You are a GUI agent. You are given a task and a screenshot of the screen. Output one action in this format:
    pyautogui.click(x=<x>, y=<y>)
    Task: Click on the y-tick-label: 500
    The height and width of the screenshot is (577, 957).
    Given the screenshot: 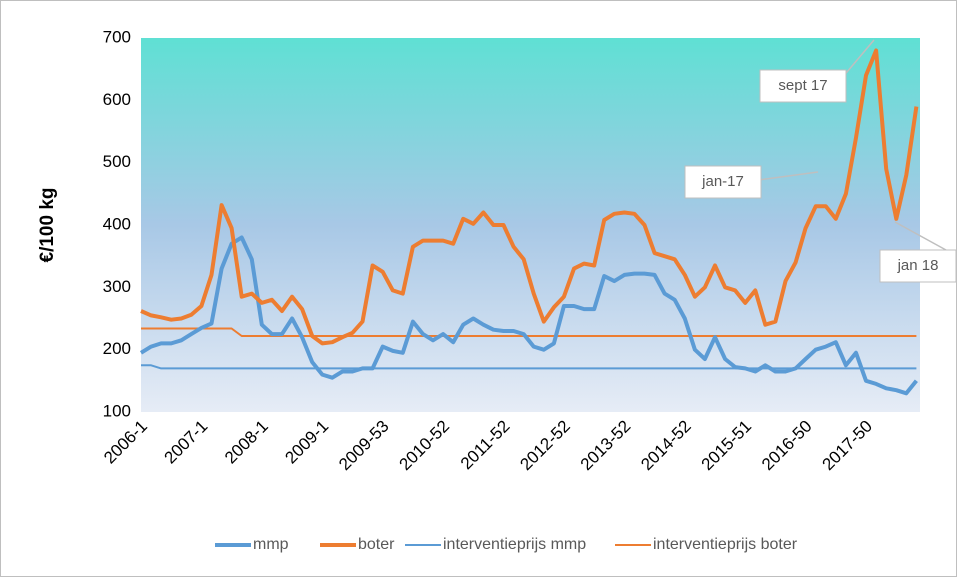 What is the action you would take?
    pyautogui.click(x=117, y=161)
    